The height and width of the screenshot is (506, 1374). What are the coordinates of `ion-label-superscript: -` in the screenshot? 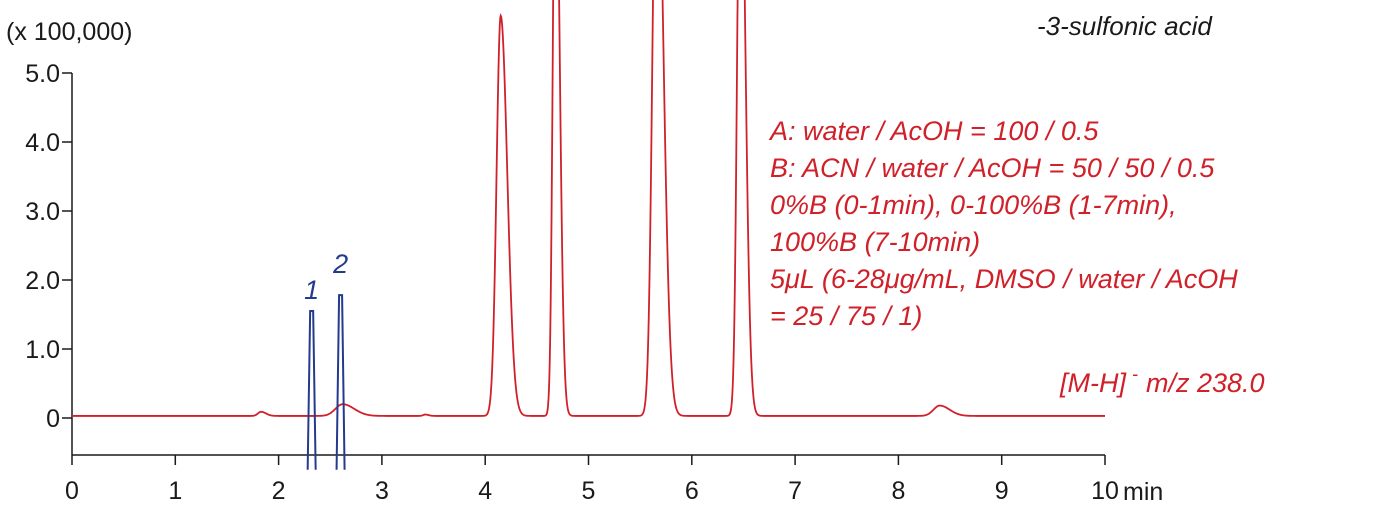 It's located at (1135, 374).